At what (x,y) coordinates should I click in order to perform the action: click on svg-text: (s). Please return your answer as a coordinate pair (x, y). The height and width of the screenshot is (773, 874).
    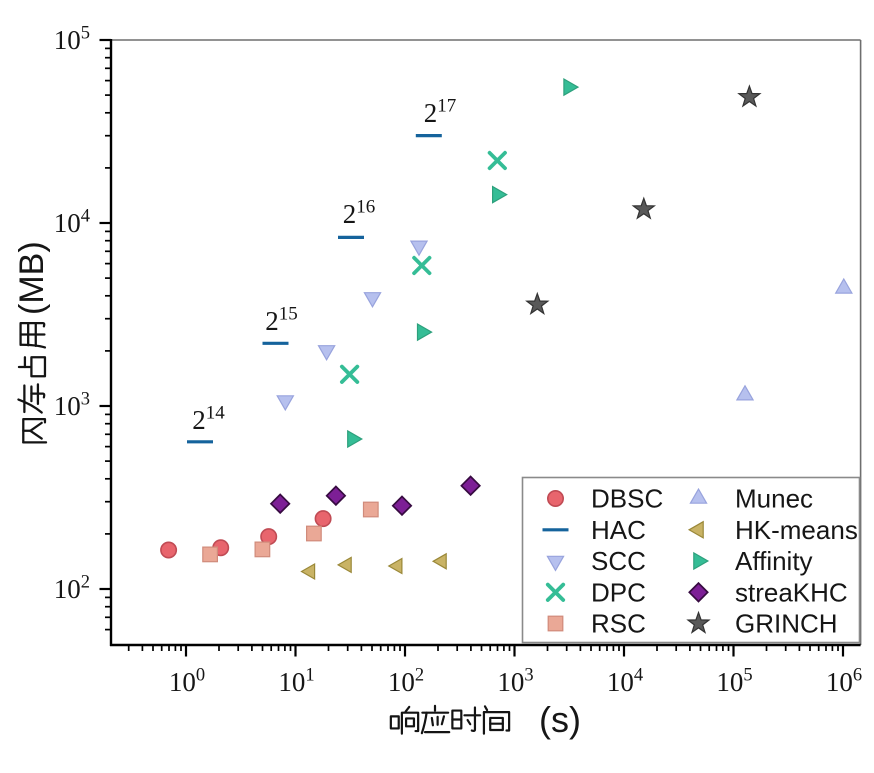
    Looking at the image, I should click on (560, 719).